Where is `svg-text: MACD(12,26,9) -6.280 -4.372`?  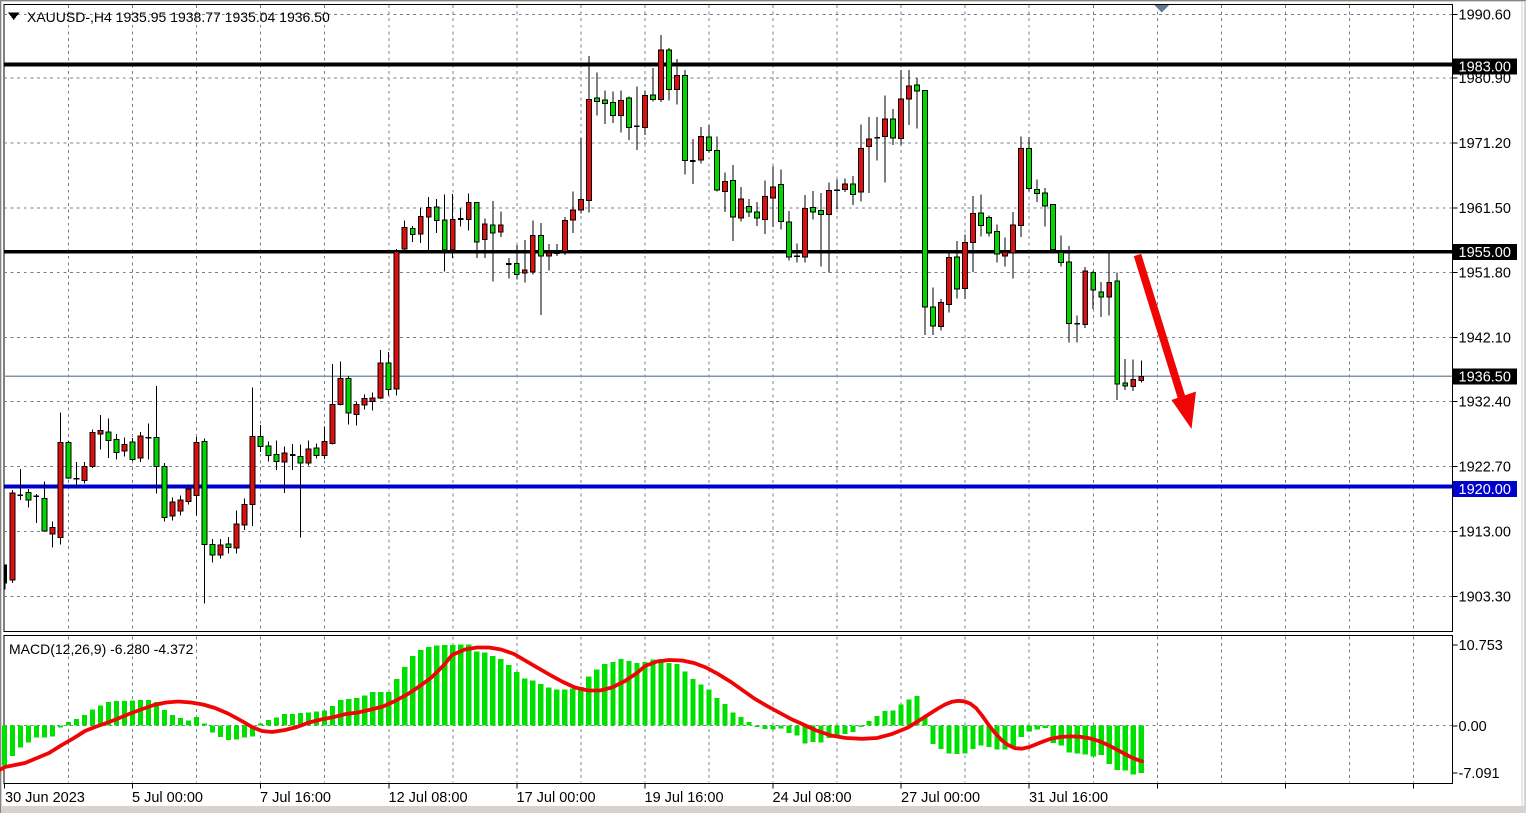
svg-text: MACD(12,26,9) -6.280 -4.372 is located at coordinates (101, 649).